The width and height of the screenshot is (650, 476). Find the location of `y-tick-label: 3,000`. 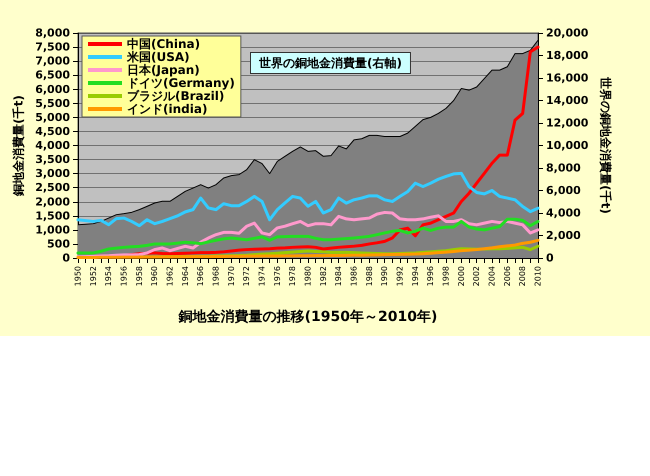

y-tick-label: 3,000 is located at coordinates (52, 173).